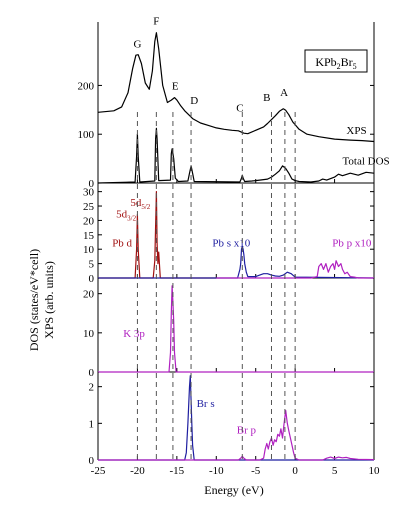 The width and height of the screenshot is (407, 510). Describe the element at coordinates (295, 471) in the screenshot. I see `x-tick-label: 0` at that location.